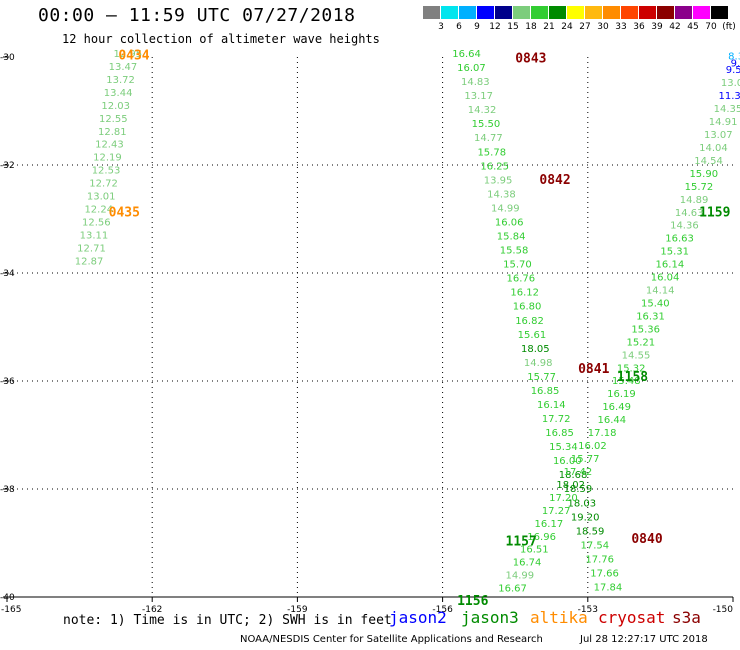 This screenshot has width=740, height=650. Describe the element at coordinates (592, 446) in the screenshot. I see `swh-value-label: 16.02` at that location.